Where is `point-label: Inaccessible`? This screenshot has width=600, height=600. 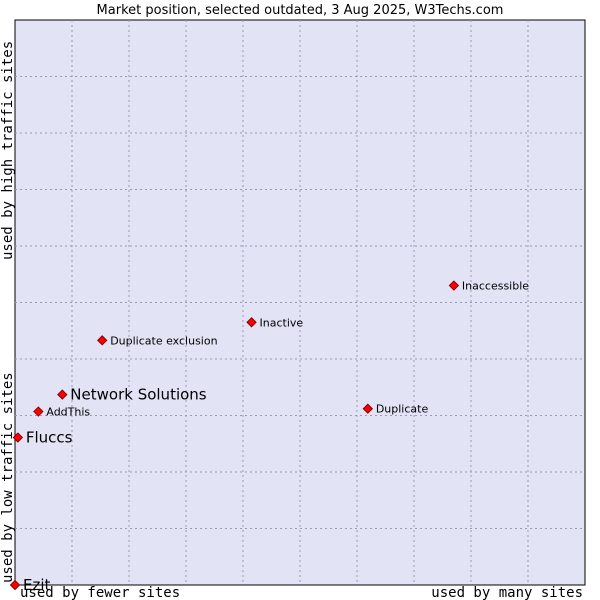 point-label: Inaccessible is located at coordinates (495, 286).